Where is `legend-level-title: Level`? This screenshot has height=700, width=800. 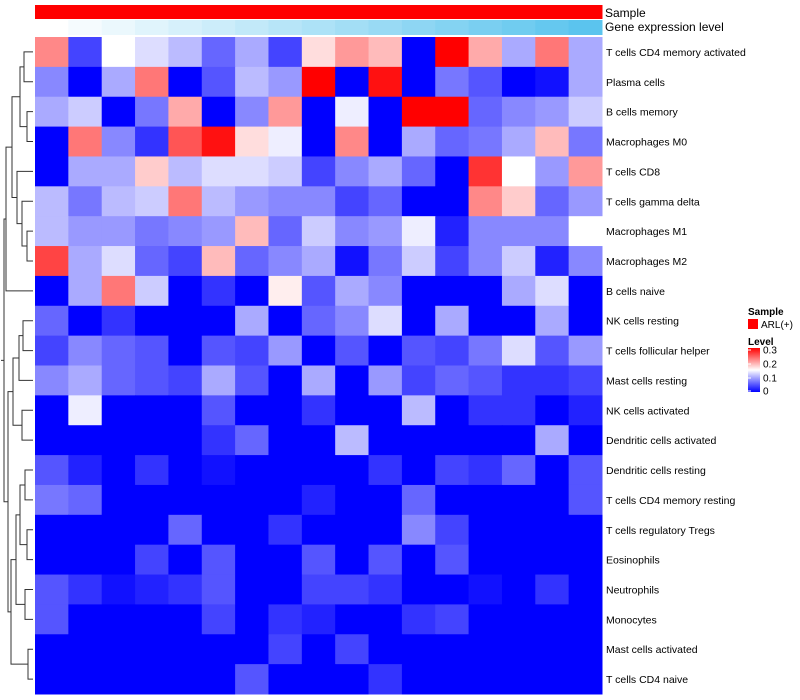 legend-level-title: Level is located at coordinates (761, 342).